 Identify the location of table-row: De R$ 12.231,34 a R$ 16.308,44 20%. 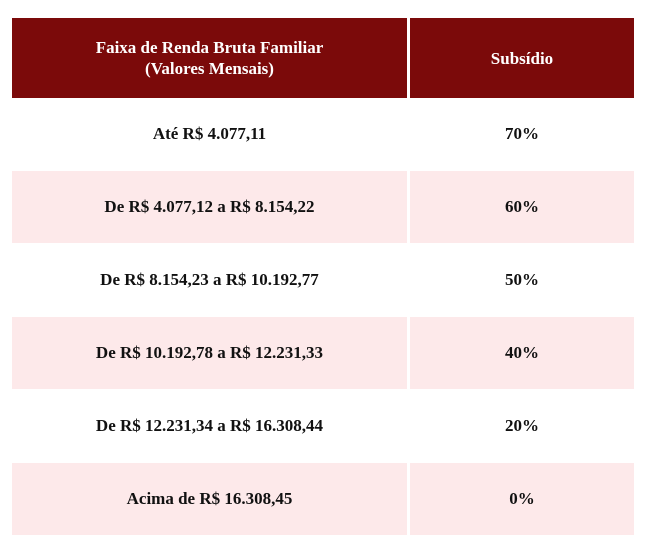
(323, 426).